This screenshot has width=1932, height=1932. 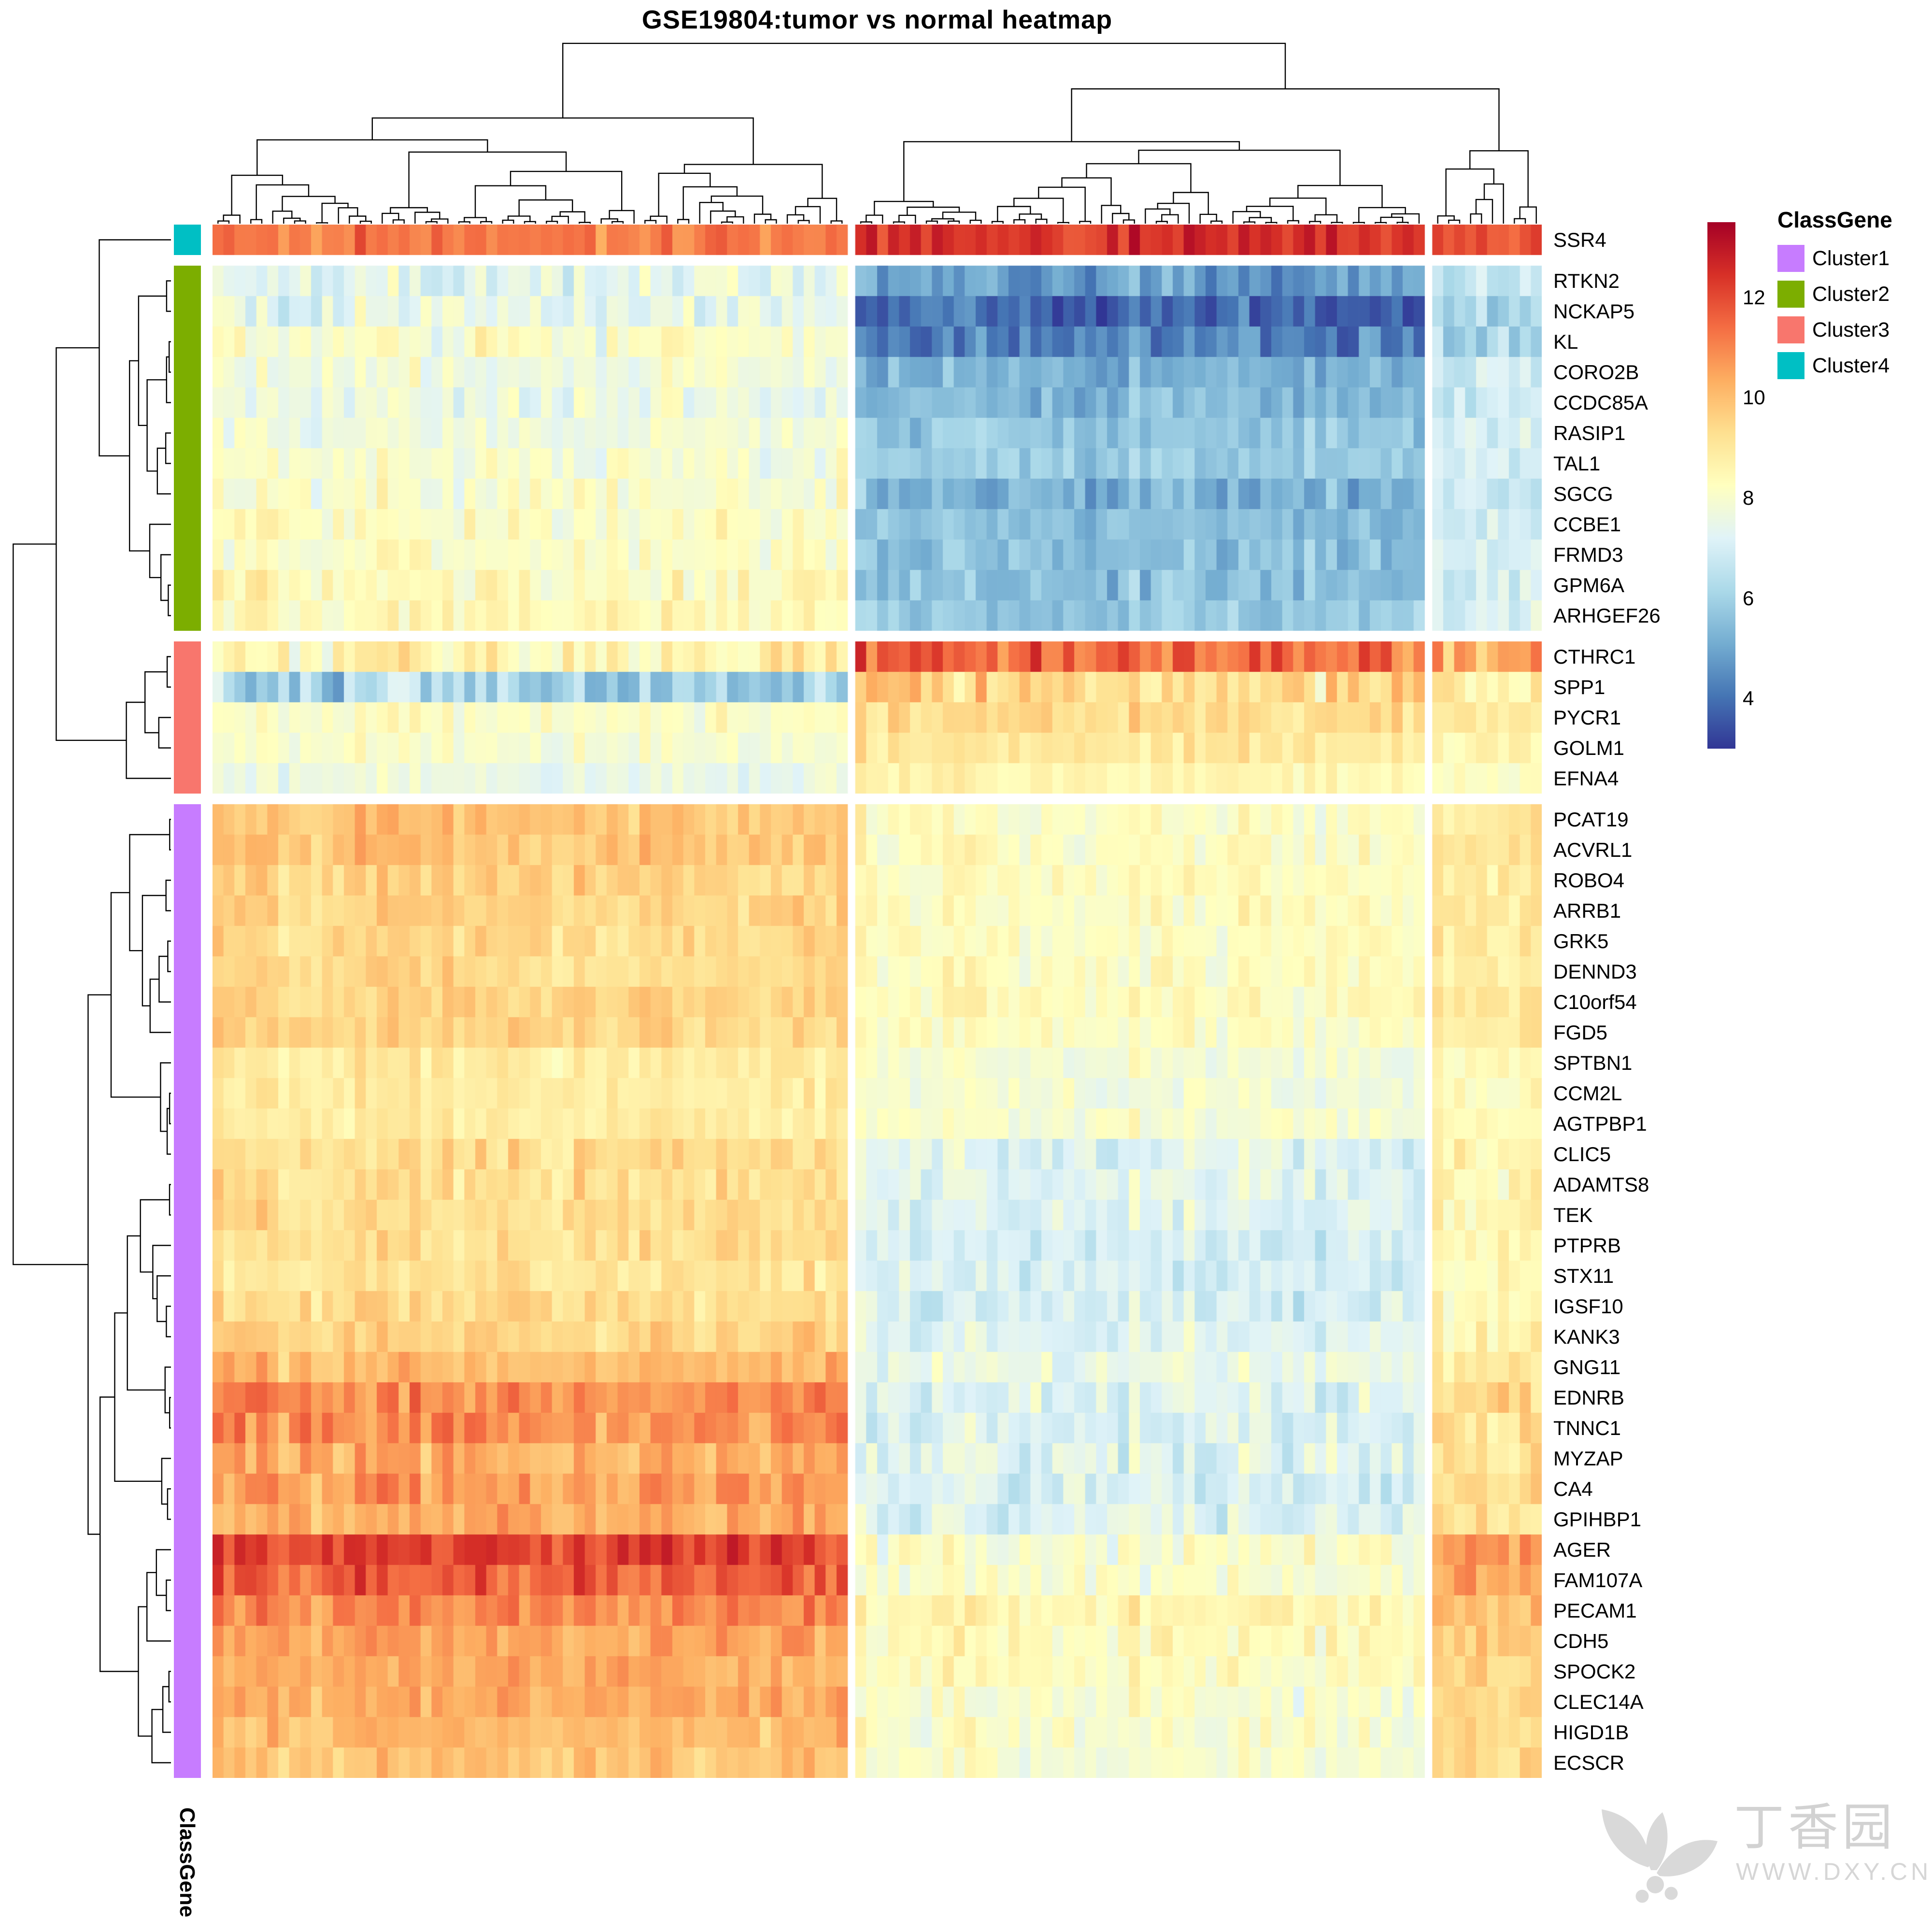 I want to click on gene-label: TEK, so click(x=1573, y=1214).